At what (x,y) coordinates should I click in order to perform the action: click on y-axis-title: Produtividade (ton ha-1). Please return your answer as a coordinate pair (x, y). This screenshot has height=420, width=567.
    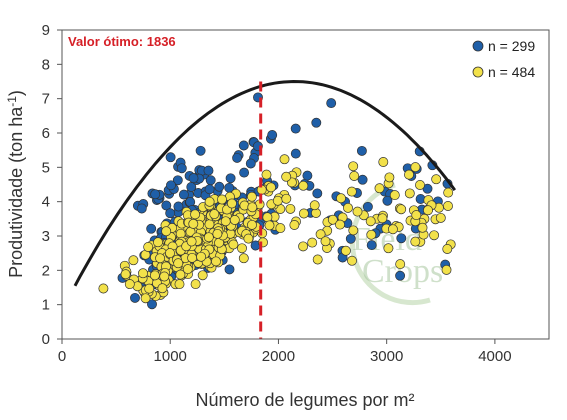
    Looking at the image, I should click on (15, 184).